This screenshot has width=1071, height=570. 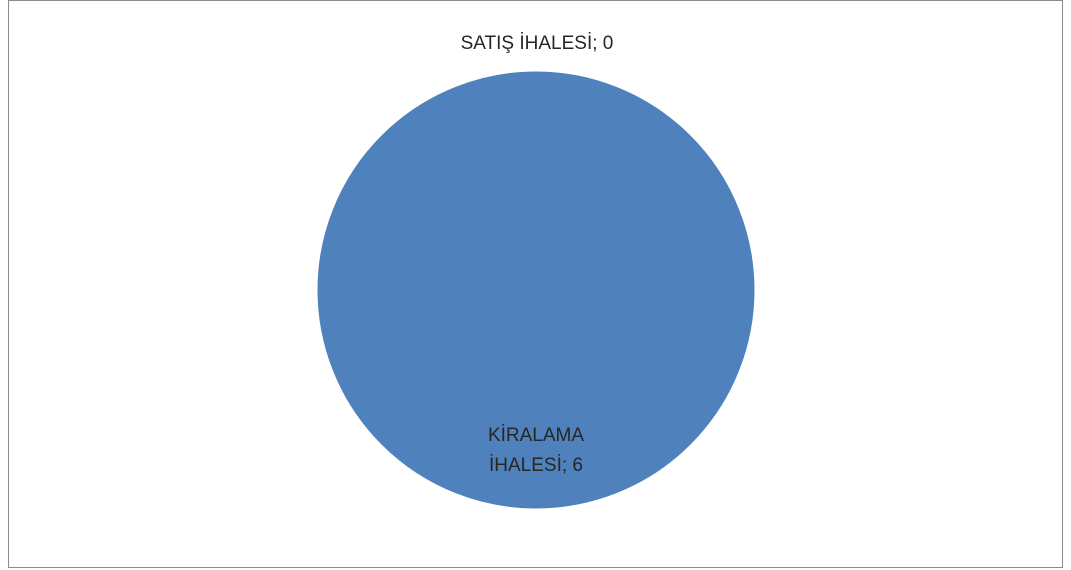 What do you see at coordinates (536, 435) in the screenshot?
I see `data-label-kiralama-line1: KİRALAMA` at bounding box center [536, 435].